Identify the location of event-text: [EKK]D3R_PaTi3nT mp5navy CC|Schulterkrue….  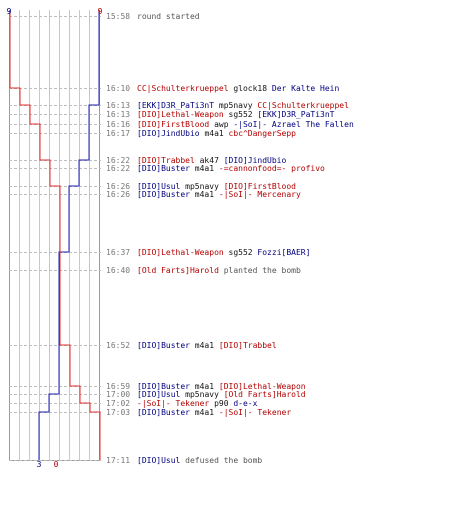
(243, 105).